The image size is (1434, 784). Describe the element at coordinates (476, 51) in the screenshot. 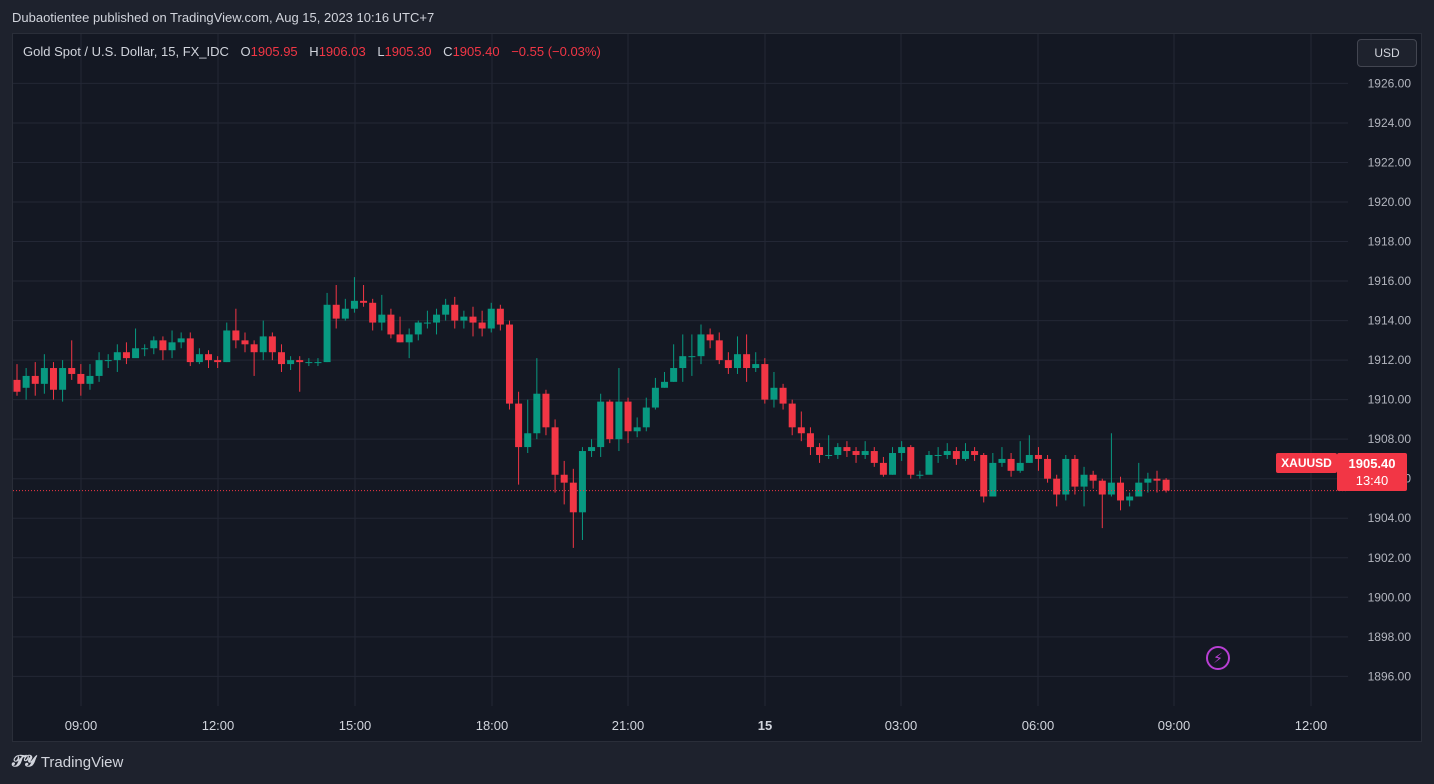

I see `close-value: 1905.40` at that location.